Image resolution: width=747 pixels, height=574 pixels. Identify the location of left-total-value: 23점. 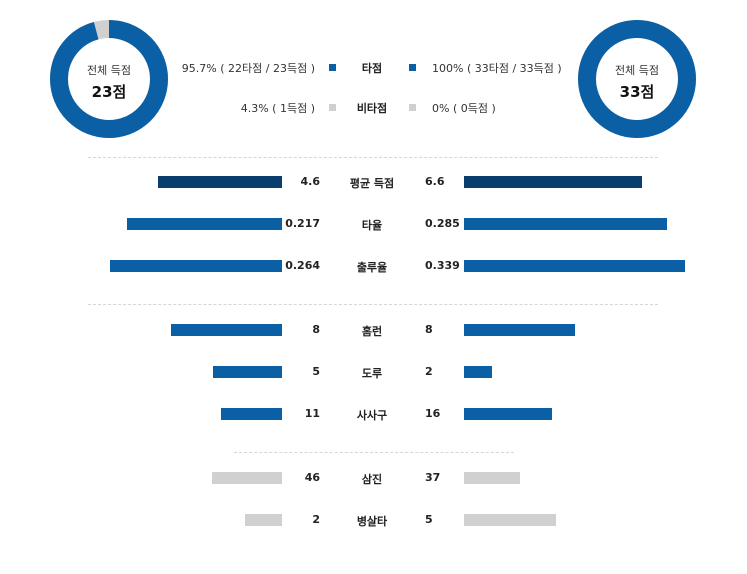
(109, 92).